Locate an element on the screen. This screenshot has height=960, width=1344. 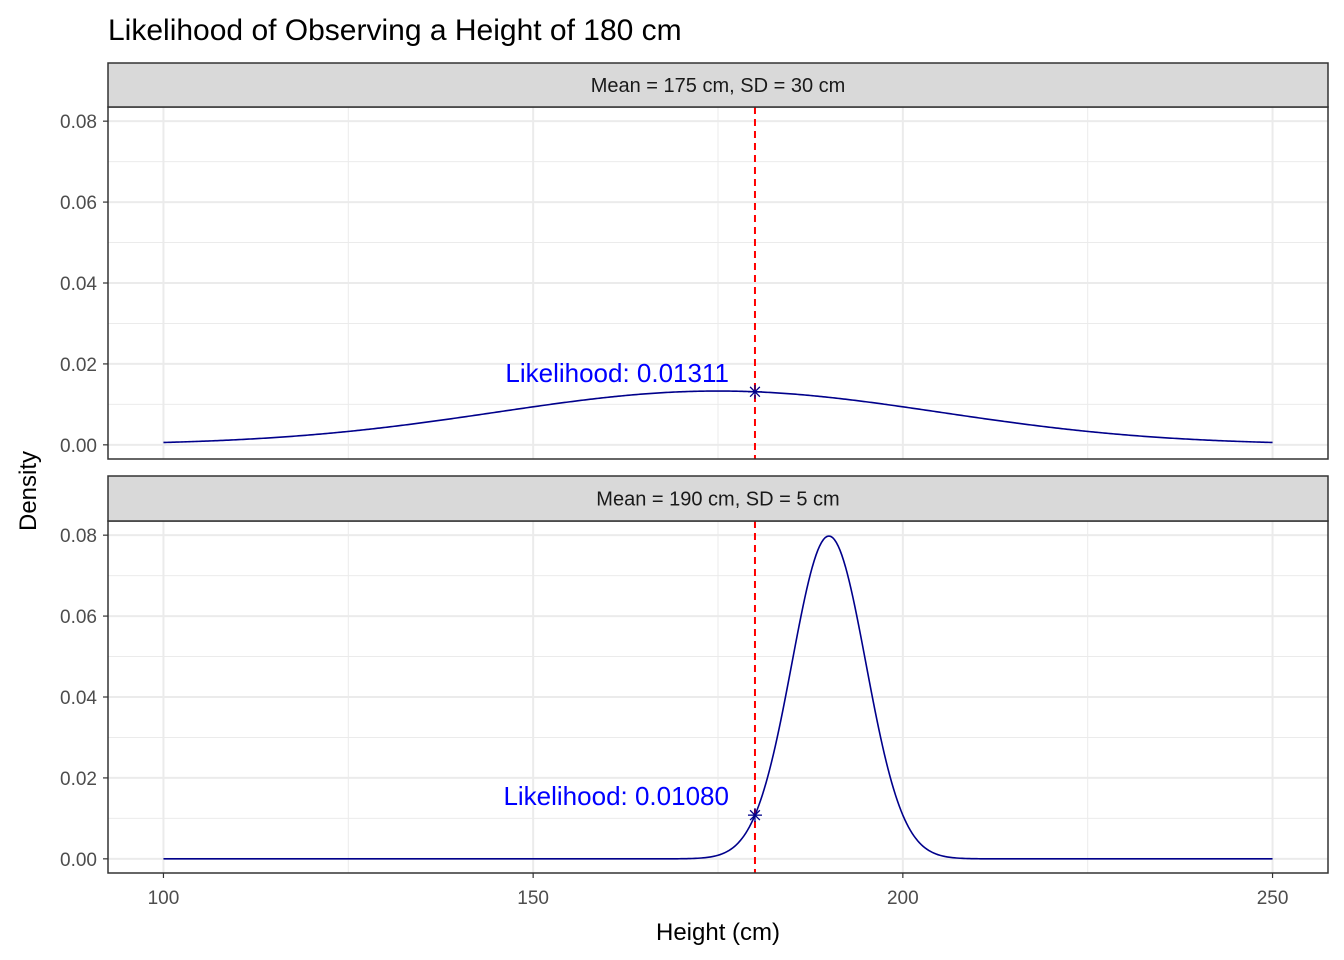
x-tick-label: 150 is located at coordinates (533, 898).